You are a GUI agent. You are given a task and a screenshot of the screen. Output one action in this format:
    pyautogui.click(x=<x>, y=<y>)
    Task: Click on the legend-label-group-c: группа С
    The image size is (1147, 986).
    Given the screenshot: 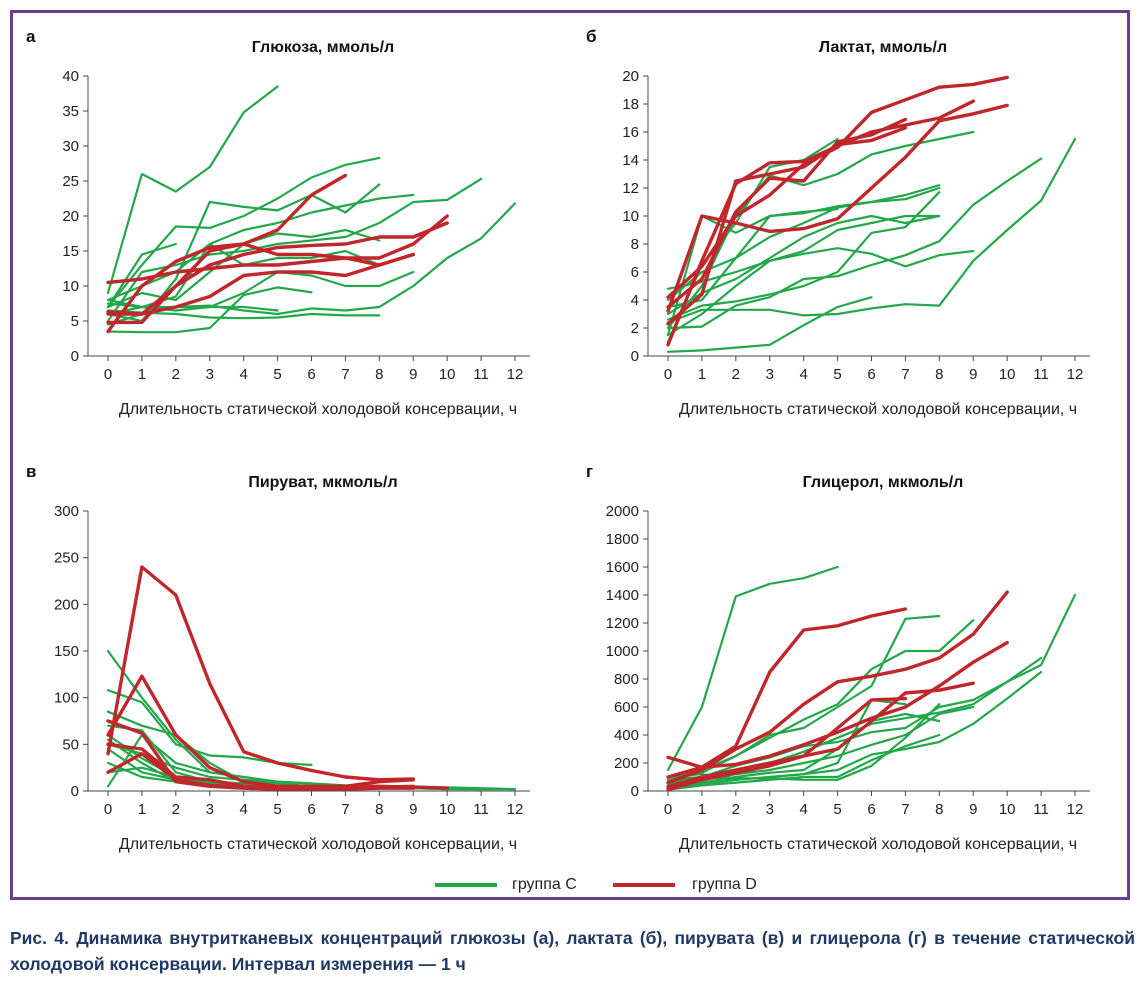 What is the action you would take?
    pyautogui.click(x=544, y=884)
    